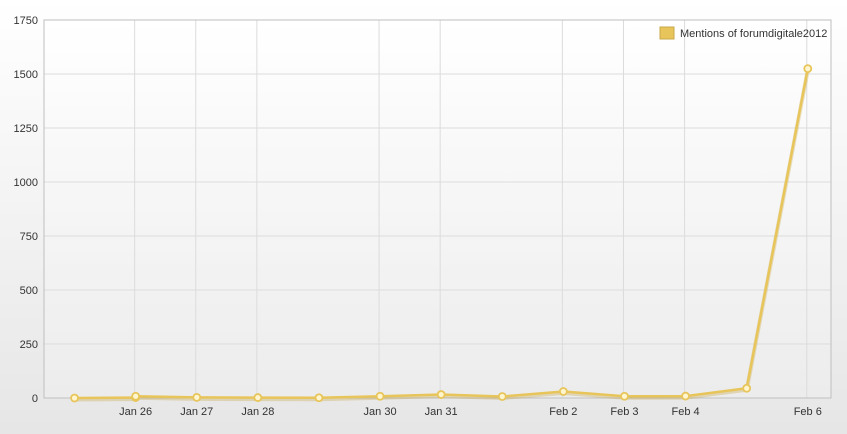 The height and width of the screenshot is (434, 847). Describe the element at coordinates (26, 75) in the screenshot. I see `y-tick-label: 1500` at that location.